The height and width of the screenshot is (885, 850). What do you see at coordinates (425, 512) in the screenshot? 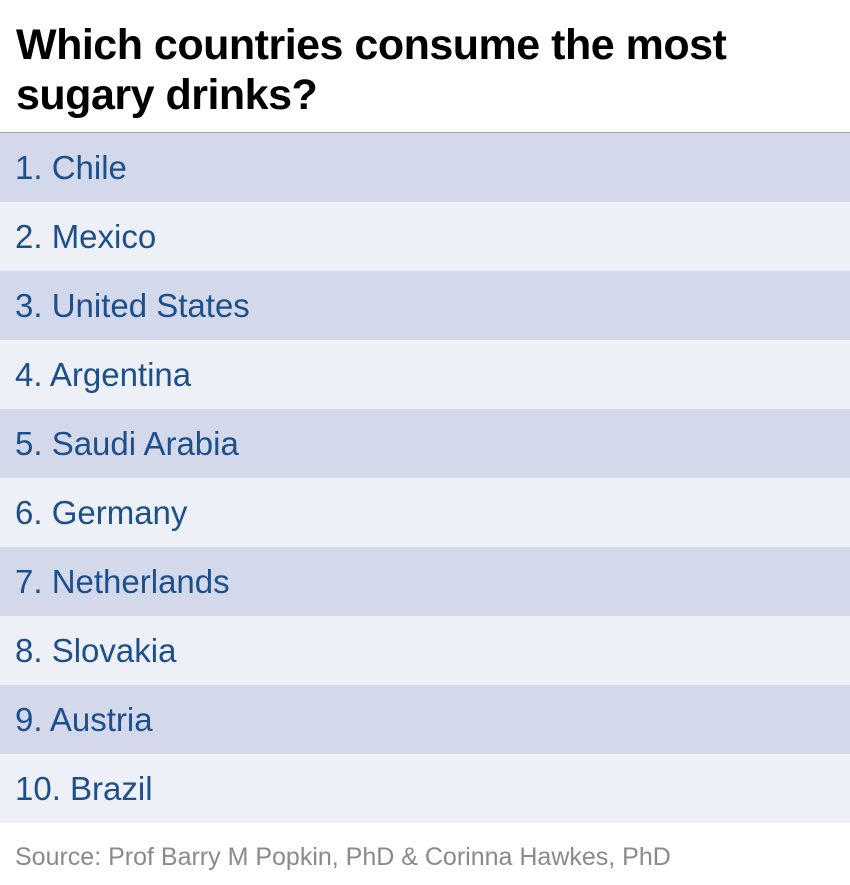
I see `list-row: 6. Germany` at bounding box center [425, 512].